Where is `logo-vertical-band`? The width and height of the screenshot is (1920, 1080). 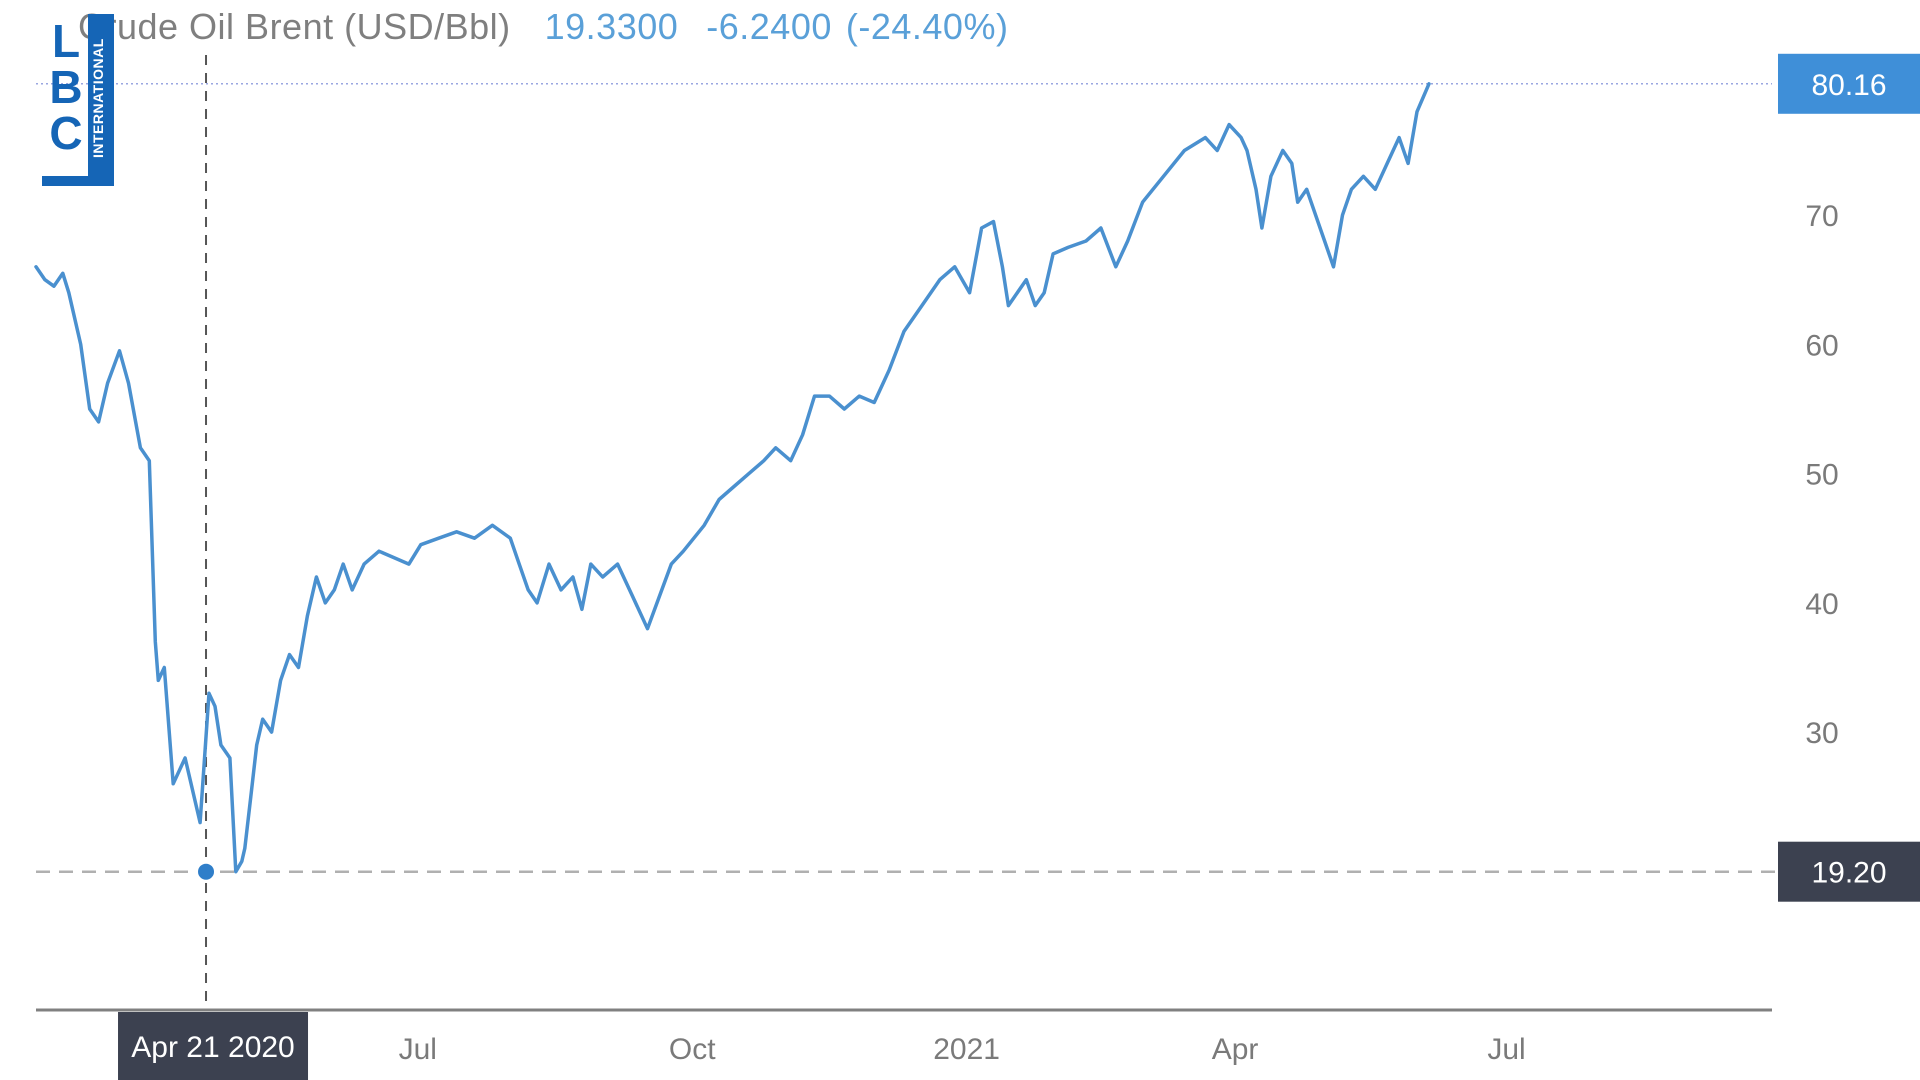 logo-vertical-band is located at coordinates (101, 100).